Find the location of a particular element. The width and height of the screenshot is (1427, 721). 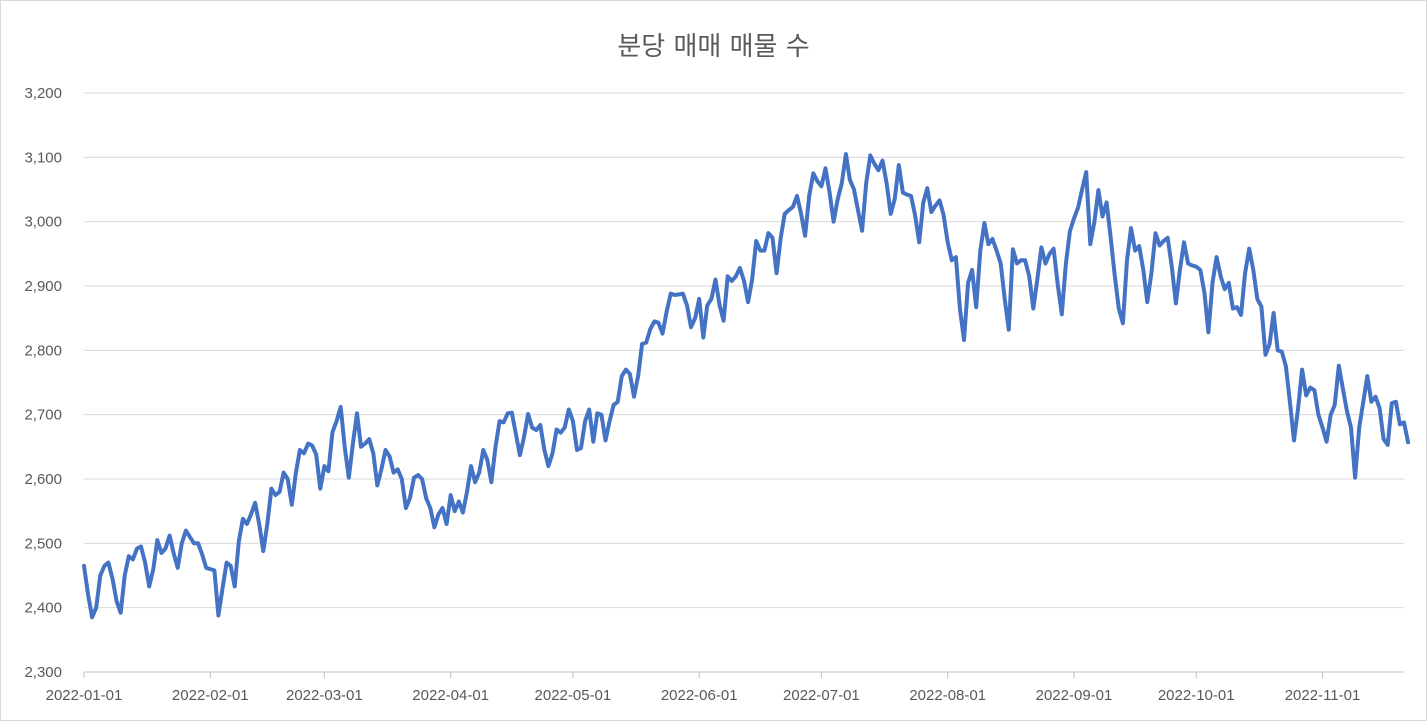

y-tick-label: 3,200 is located at coordinates (43, 93).